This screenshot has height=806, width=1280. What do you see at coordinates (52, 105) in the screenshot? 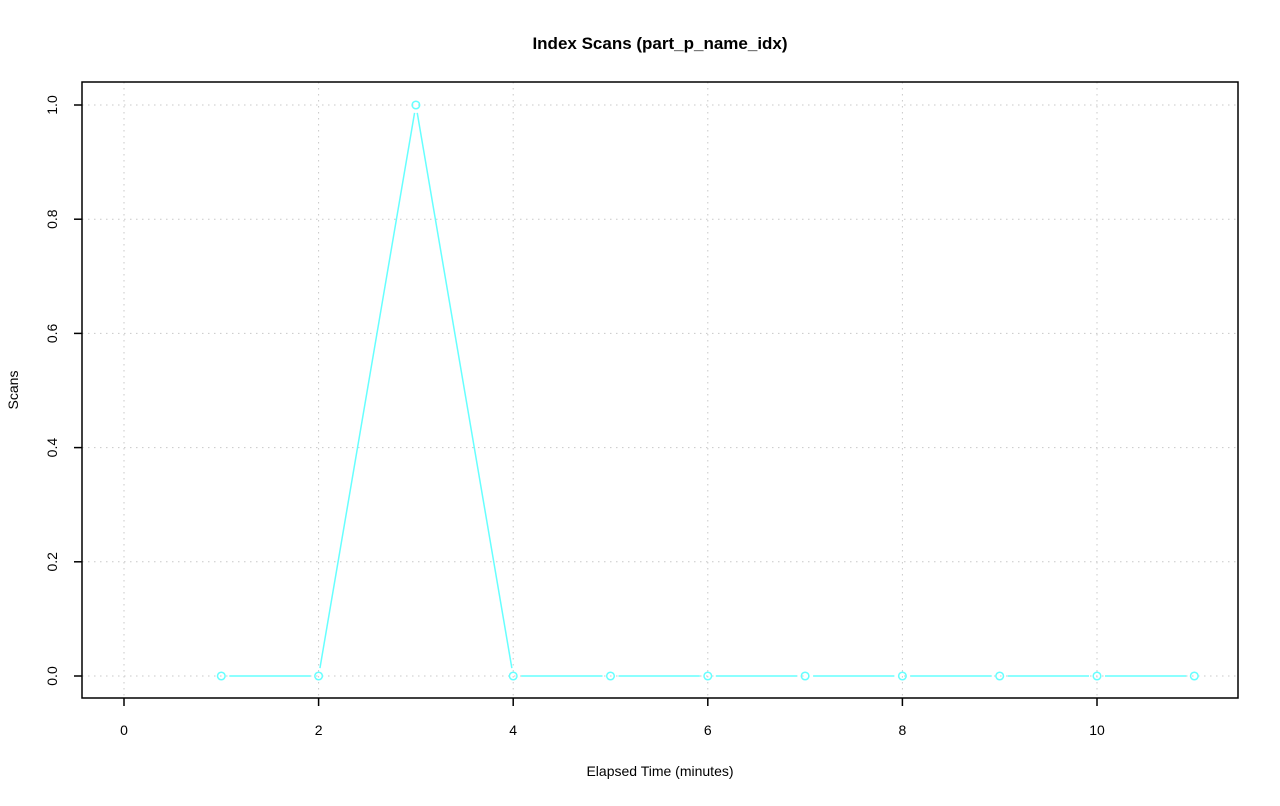
I see `y-tick-label: 1.0` at bounding box center [52, 105].